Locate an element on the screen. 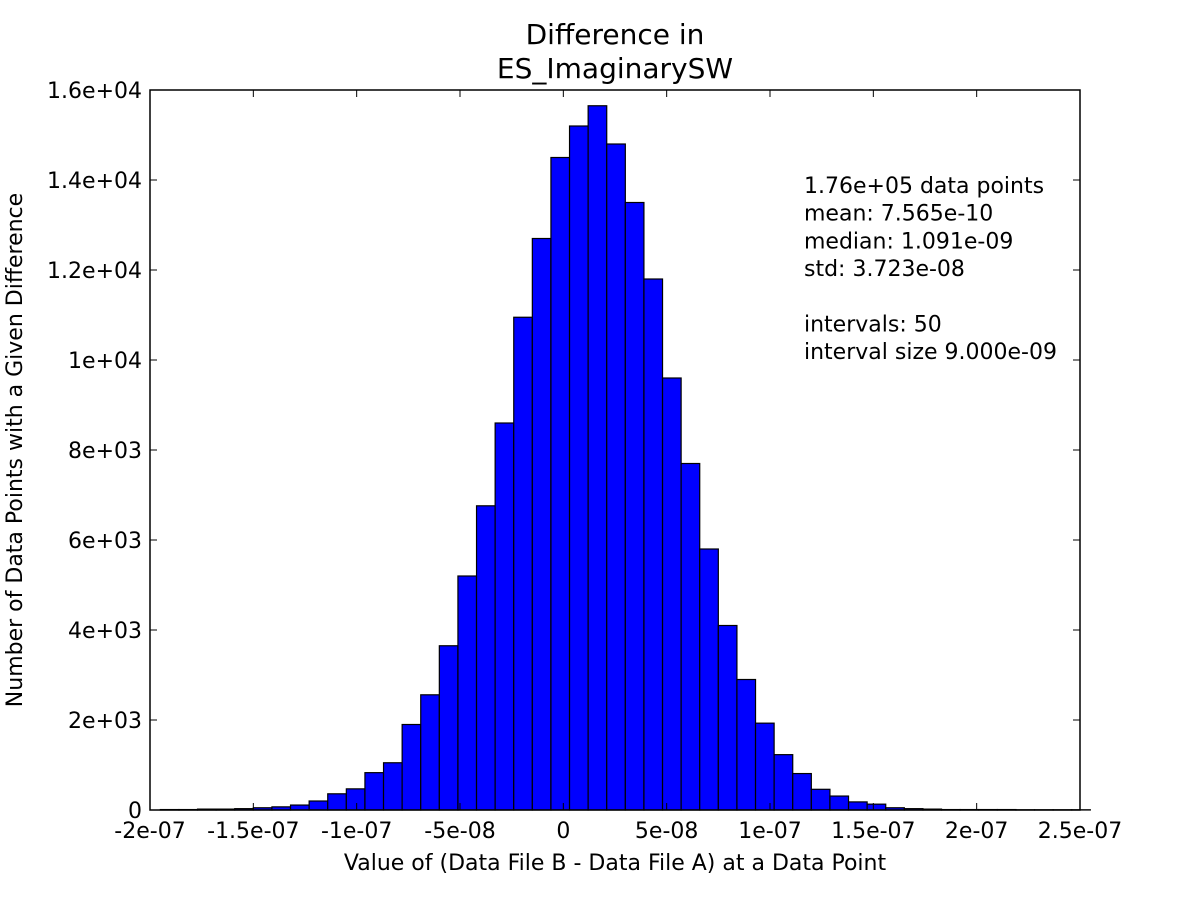 Image resolution: width=1200 pixels, height=904 pixels. y-tick-label: 1.4e+04 is located at coordinates (94, 181).